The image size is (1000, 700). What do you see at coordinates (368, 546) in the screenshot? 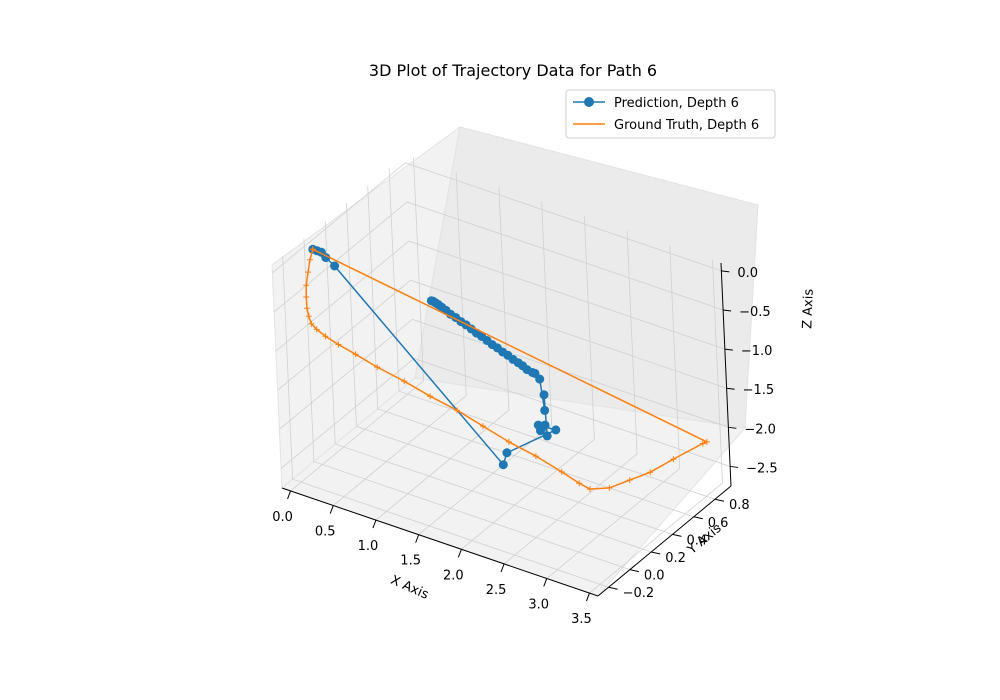
I see `x-tick-label: 1.0` at bounding box center [368, 546].